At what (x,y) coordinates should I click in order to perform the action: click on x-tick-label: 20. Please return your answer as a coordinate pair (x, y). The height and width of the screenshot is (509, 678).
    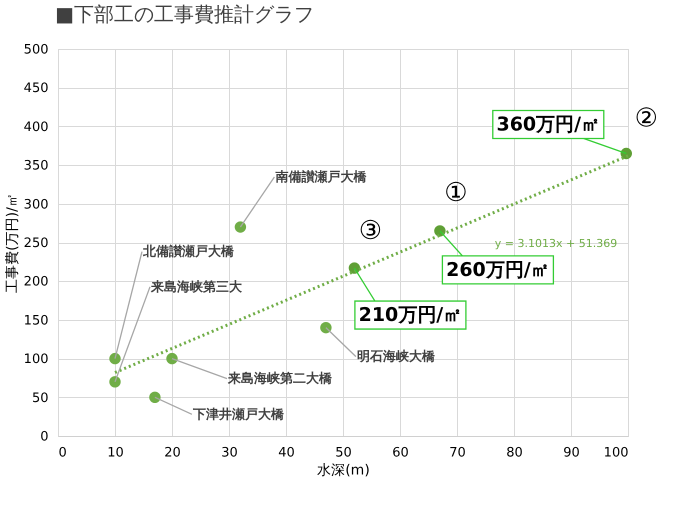
    Looking at the image, I should click on (172, 453).